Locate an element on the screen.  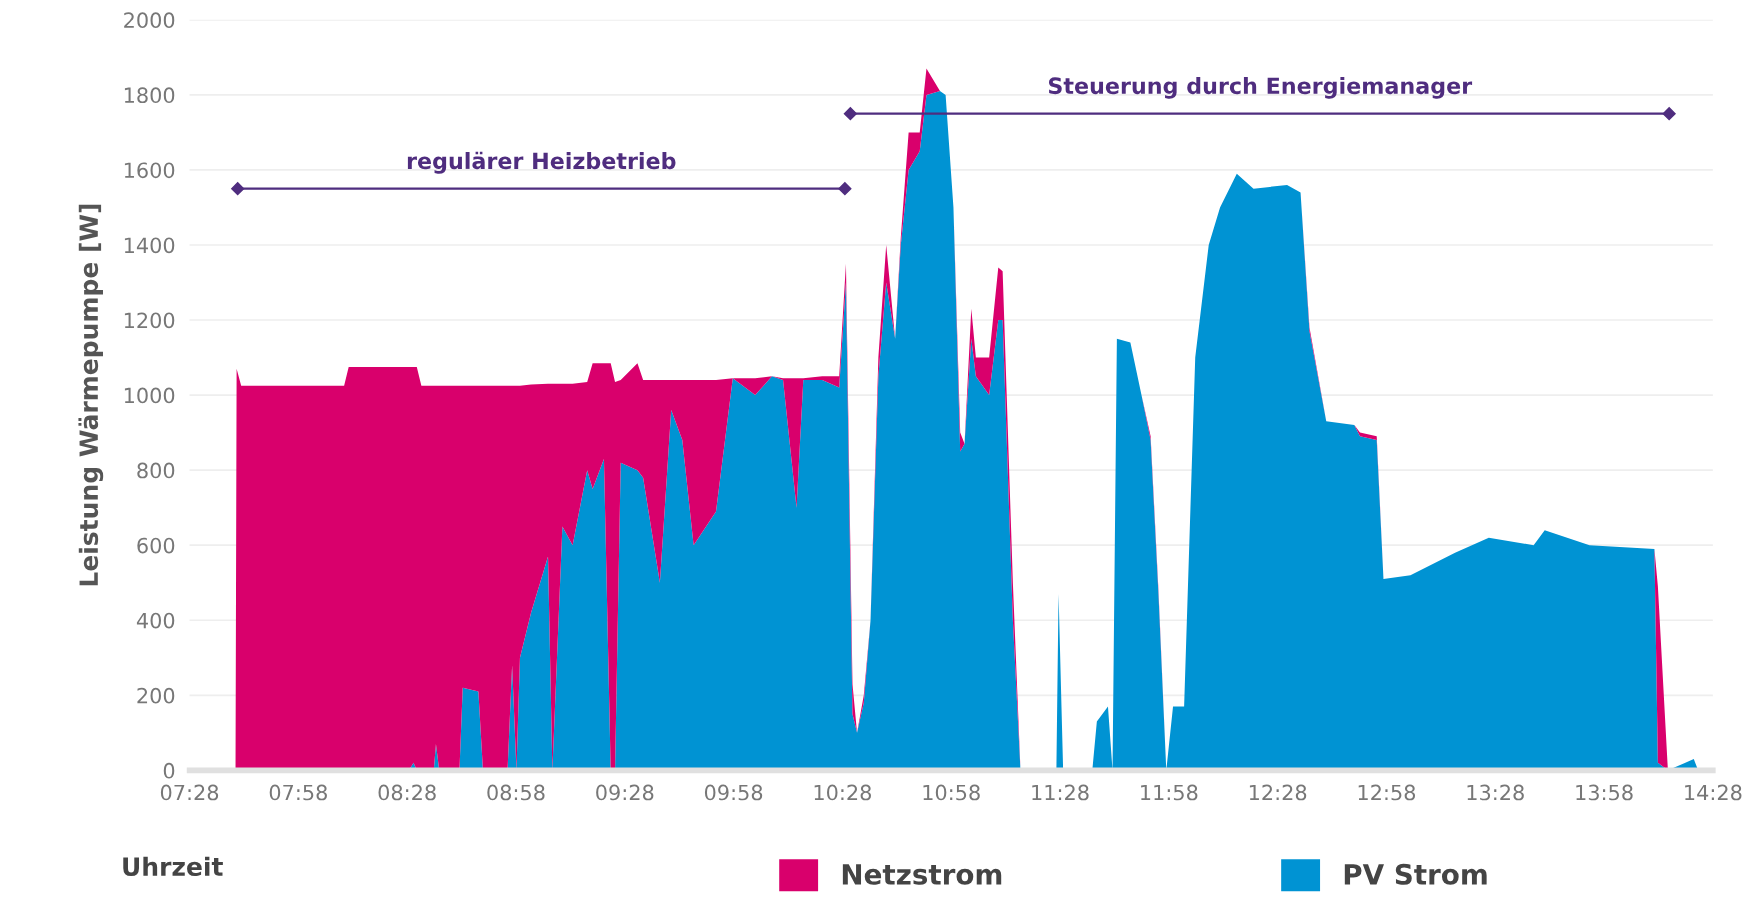
x-tick-label: 08:58 is located at coordinates (516, 792).